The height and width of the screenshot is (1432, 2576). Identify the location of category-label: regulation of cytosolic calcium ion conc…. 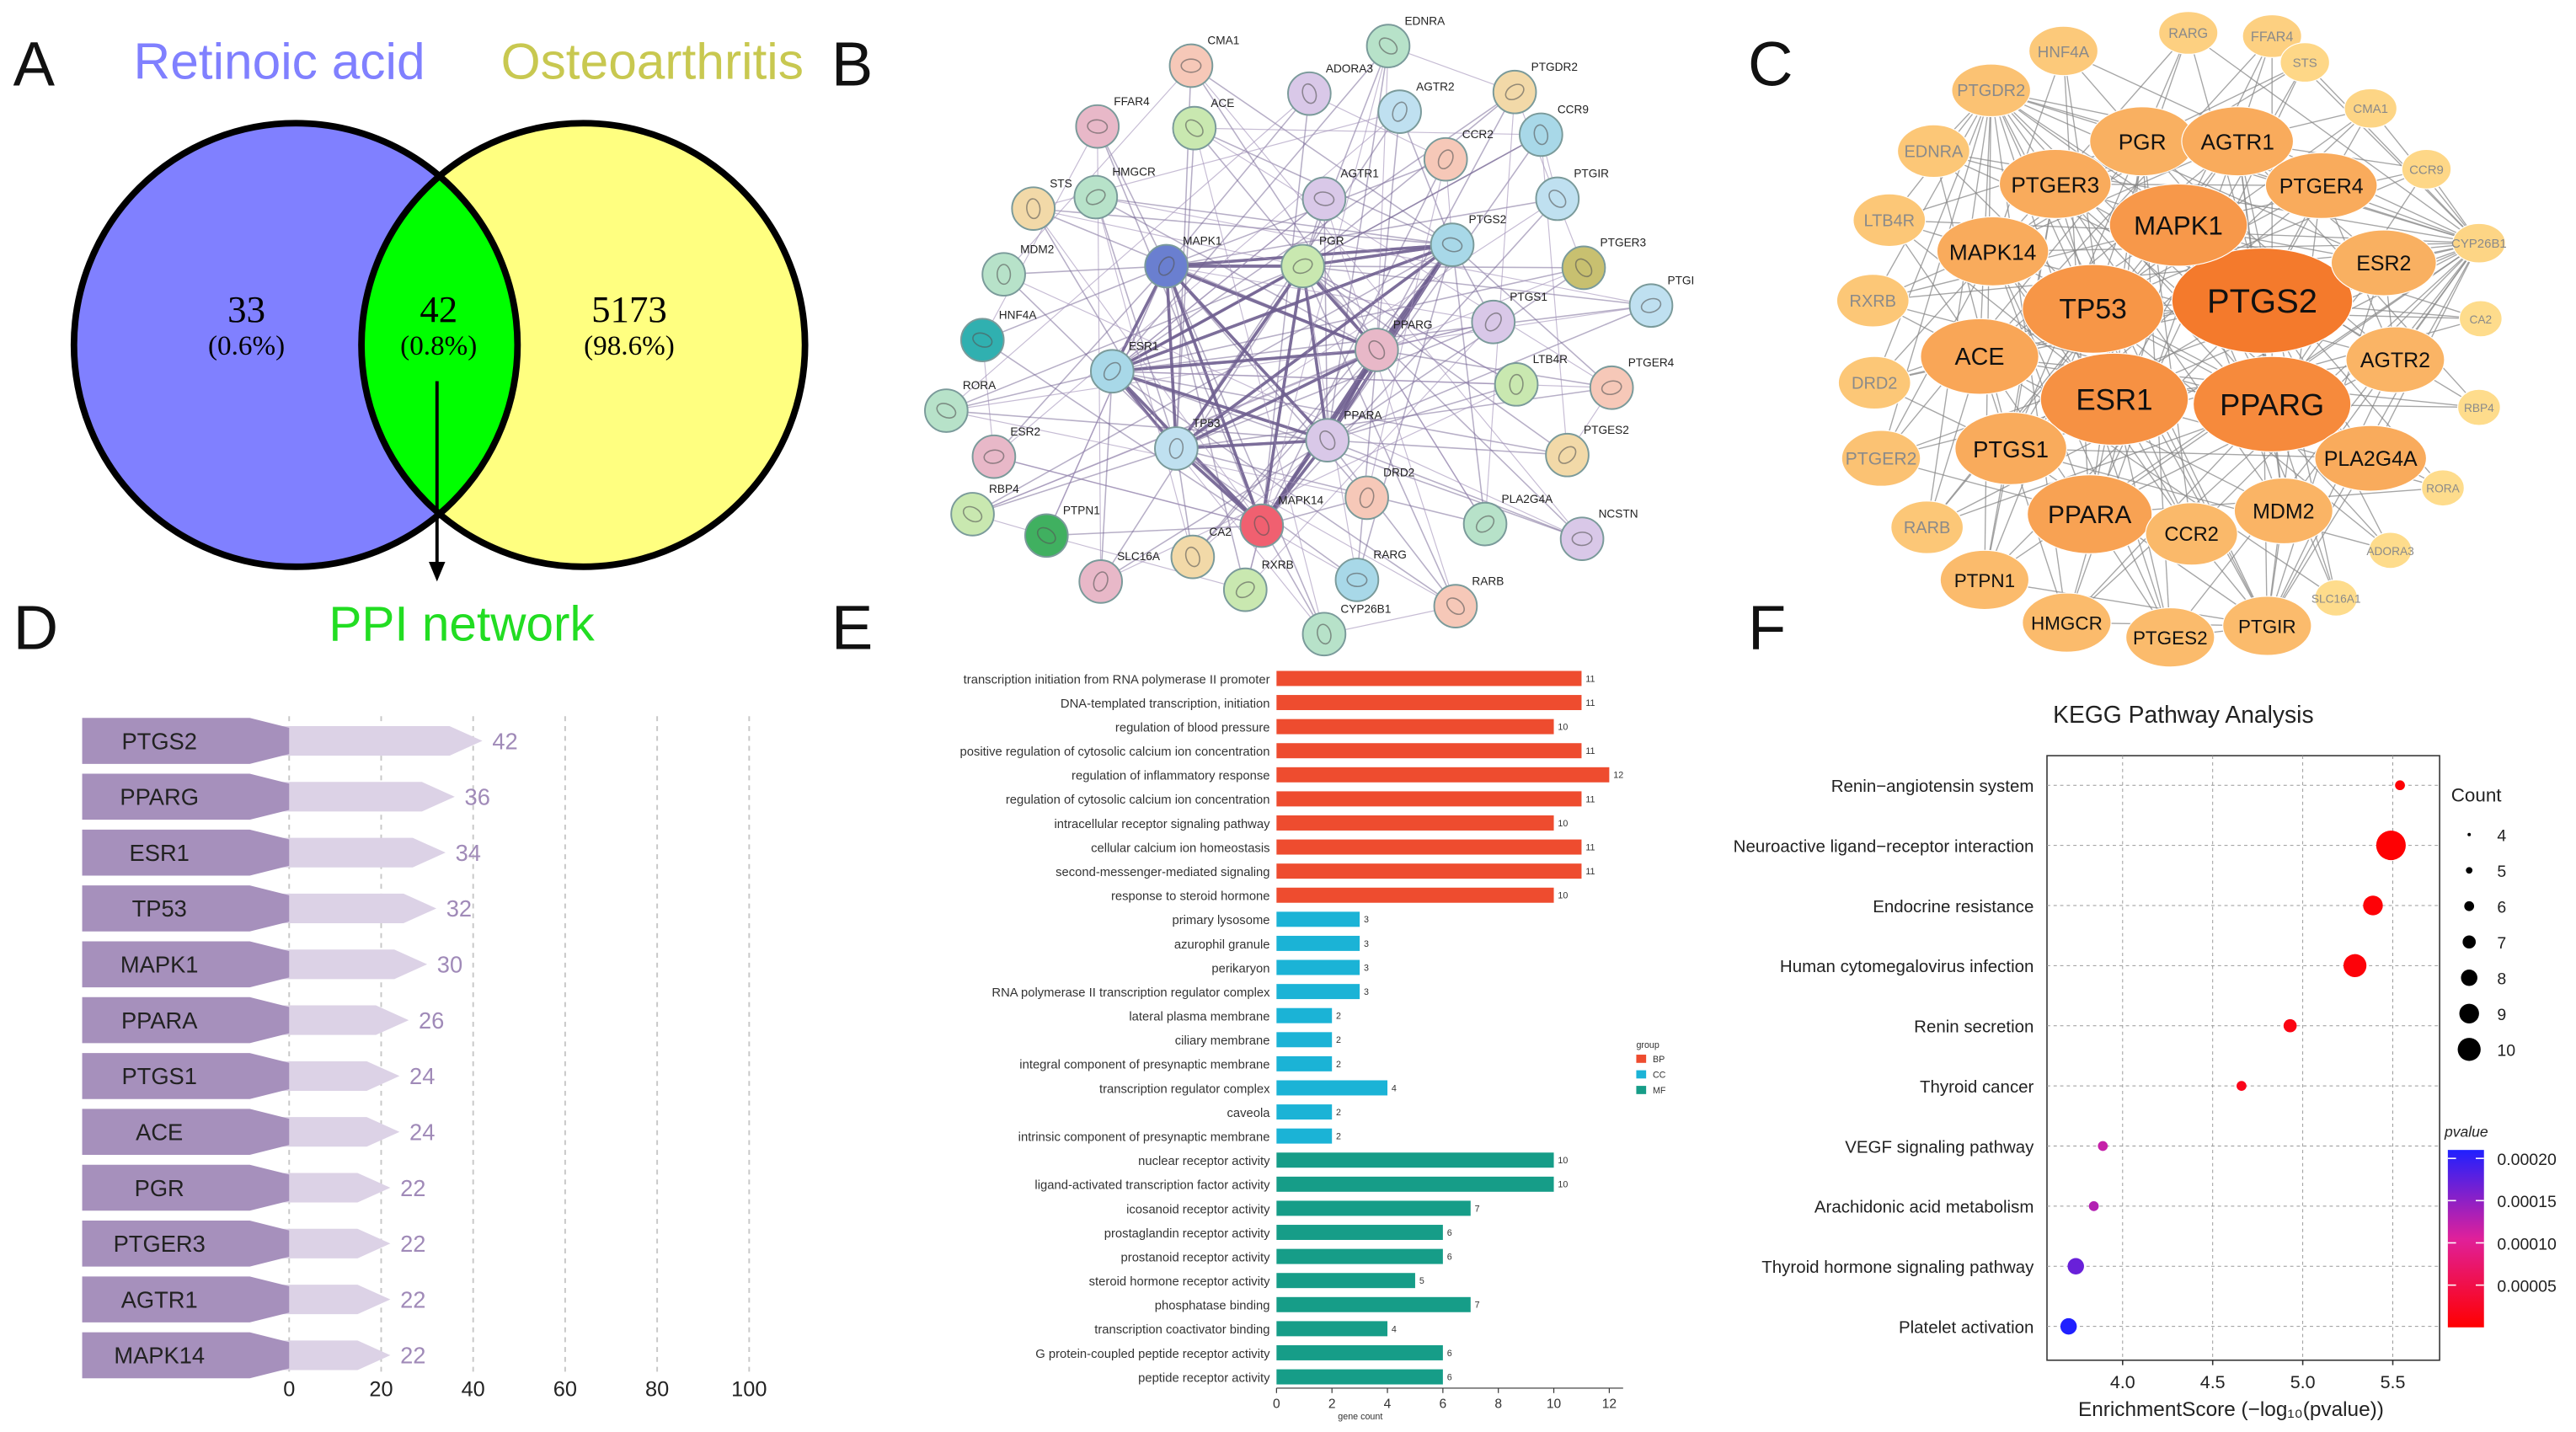
(1138, 800).